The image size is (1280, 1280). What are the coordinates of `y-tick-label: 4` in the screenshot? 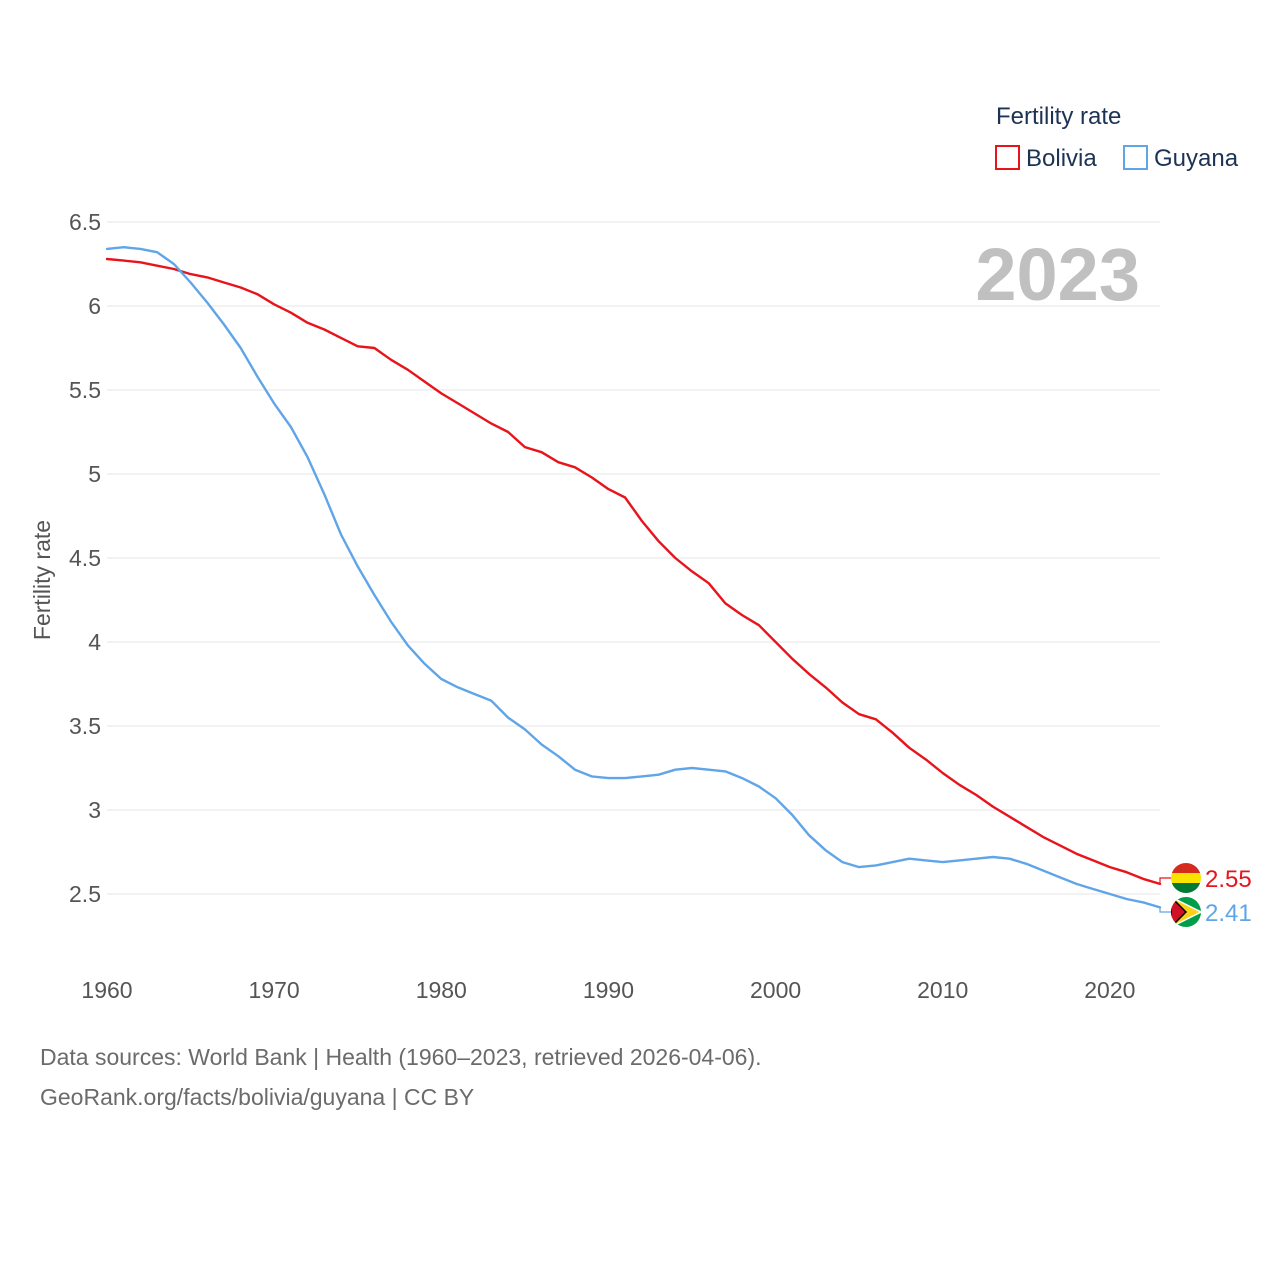 It's located at (94, 642).